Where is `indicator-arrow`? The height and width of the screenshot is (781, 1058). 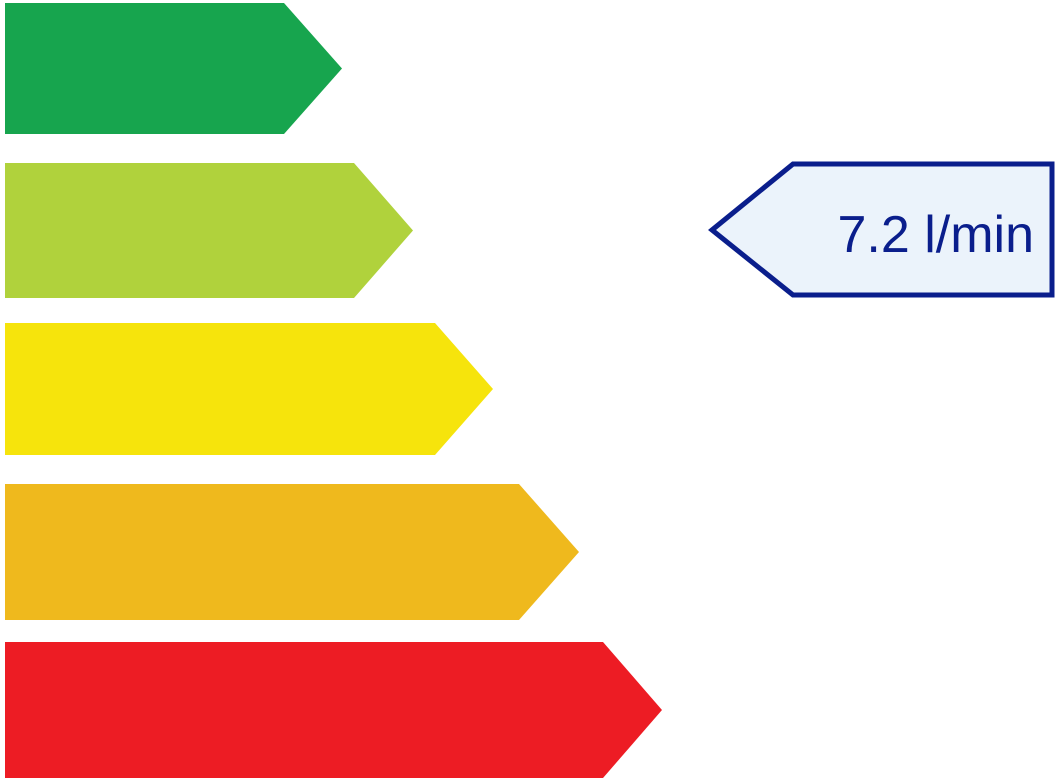
indicator-arrow is located at coordinates (881, 229).